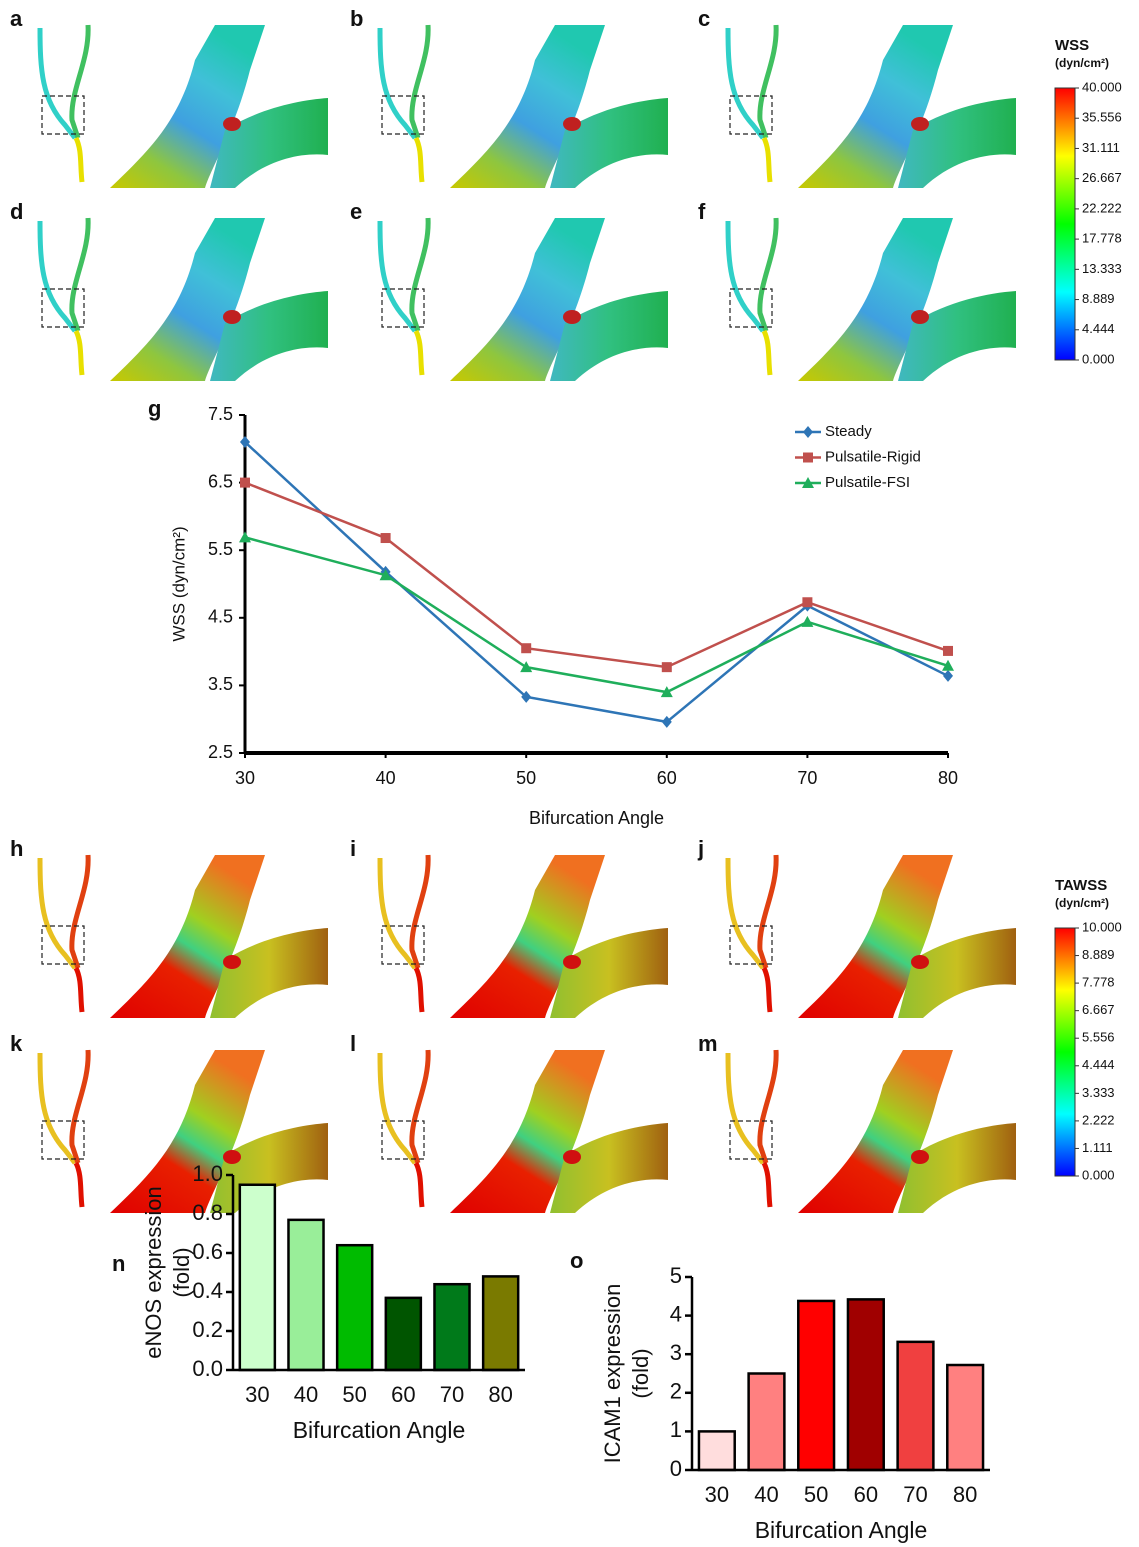  What do you see at coordinates (1102, 238) in the screenshot?
I see `colorbar-tick-label: 17.778` at bounding box center [1102, 238].